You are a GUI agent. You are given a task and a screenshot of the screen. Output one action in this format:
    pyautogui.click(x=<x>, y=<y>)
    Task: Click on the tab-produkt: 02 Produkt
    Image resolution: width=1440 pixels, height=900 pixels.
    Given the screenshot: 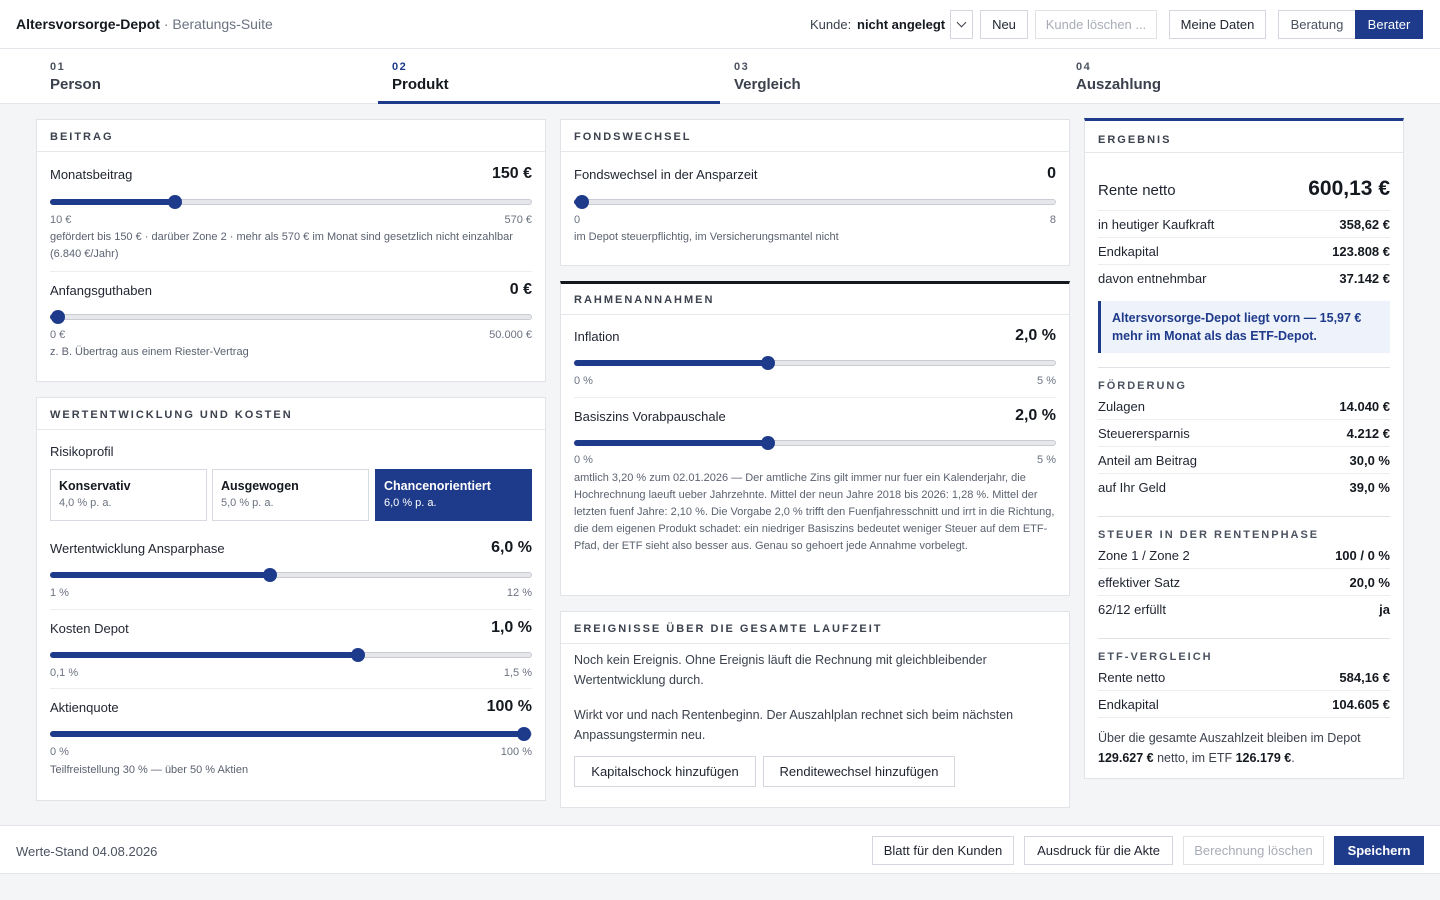 What is the action you would take?
    pyautogui.click(x=549, y=76)
    